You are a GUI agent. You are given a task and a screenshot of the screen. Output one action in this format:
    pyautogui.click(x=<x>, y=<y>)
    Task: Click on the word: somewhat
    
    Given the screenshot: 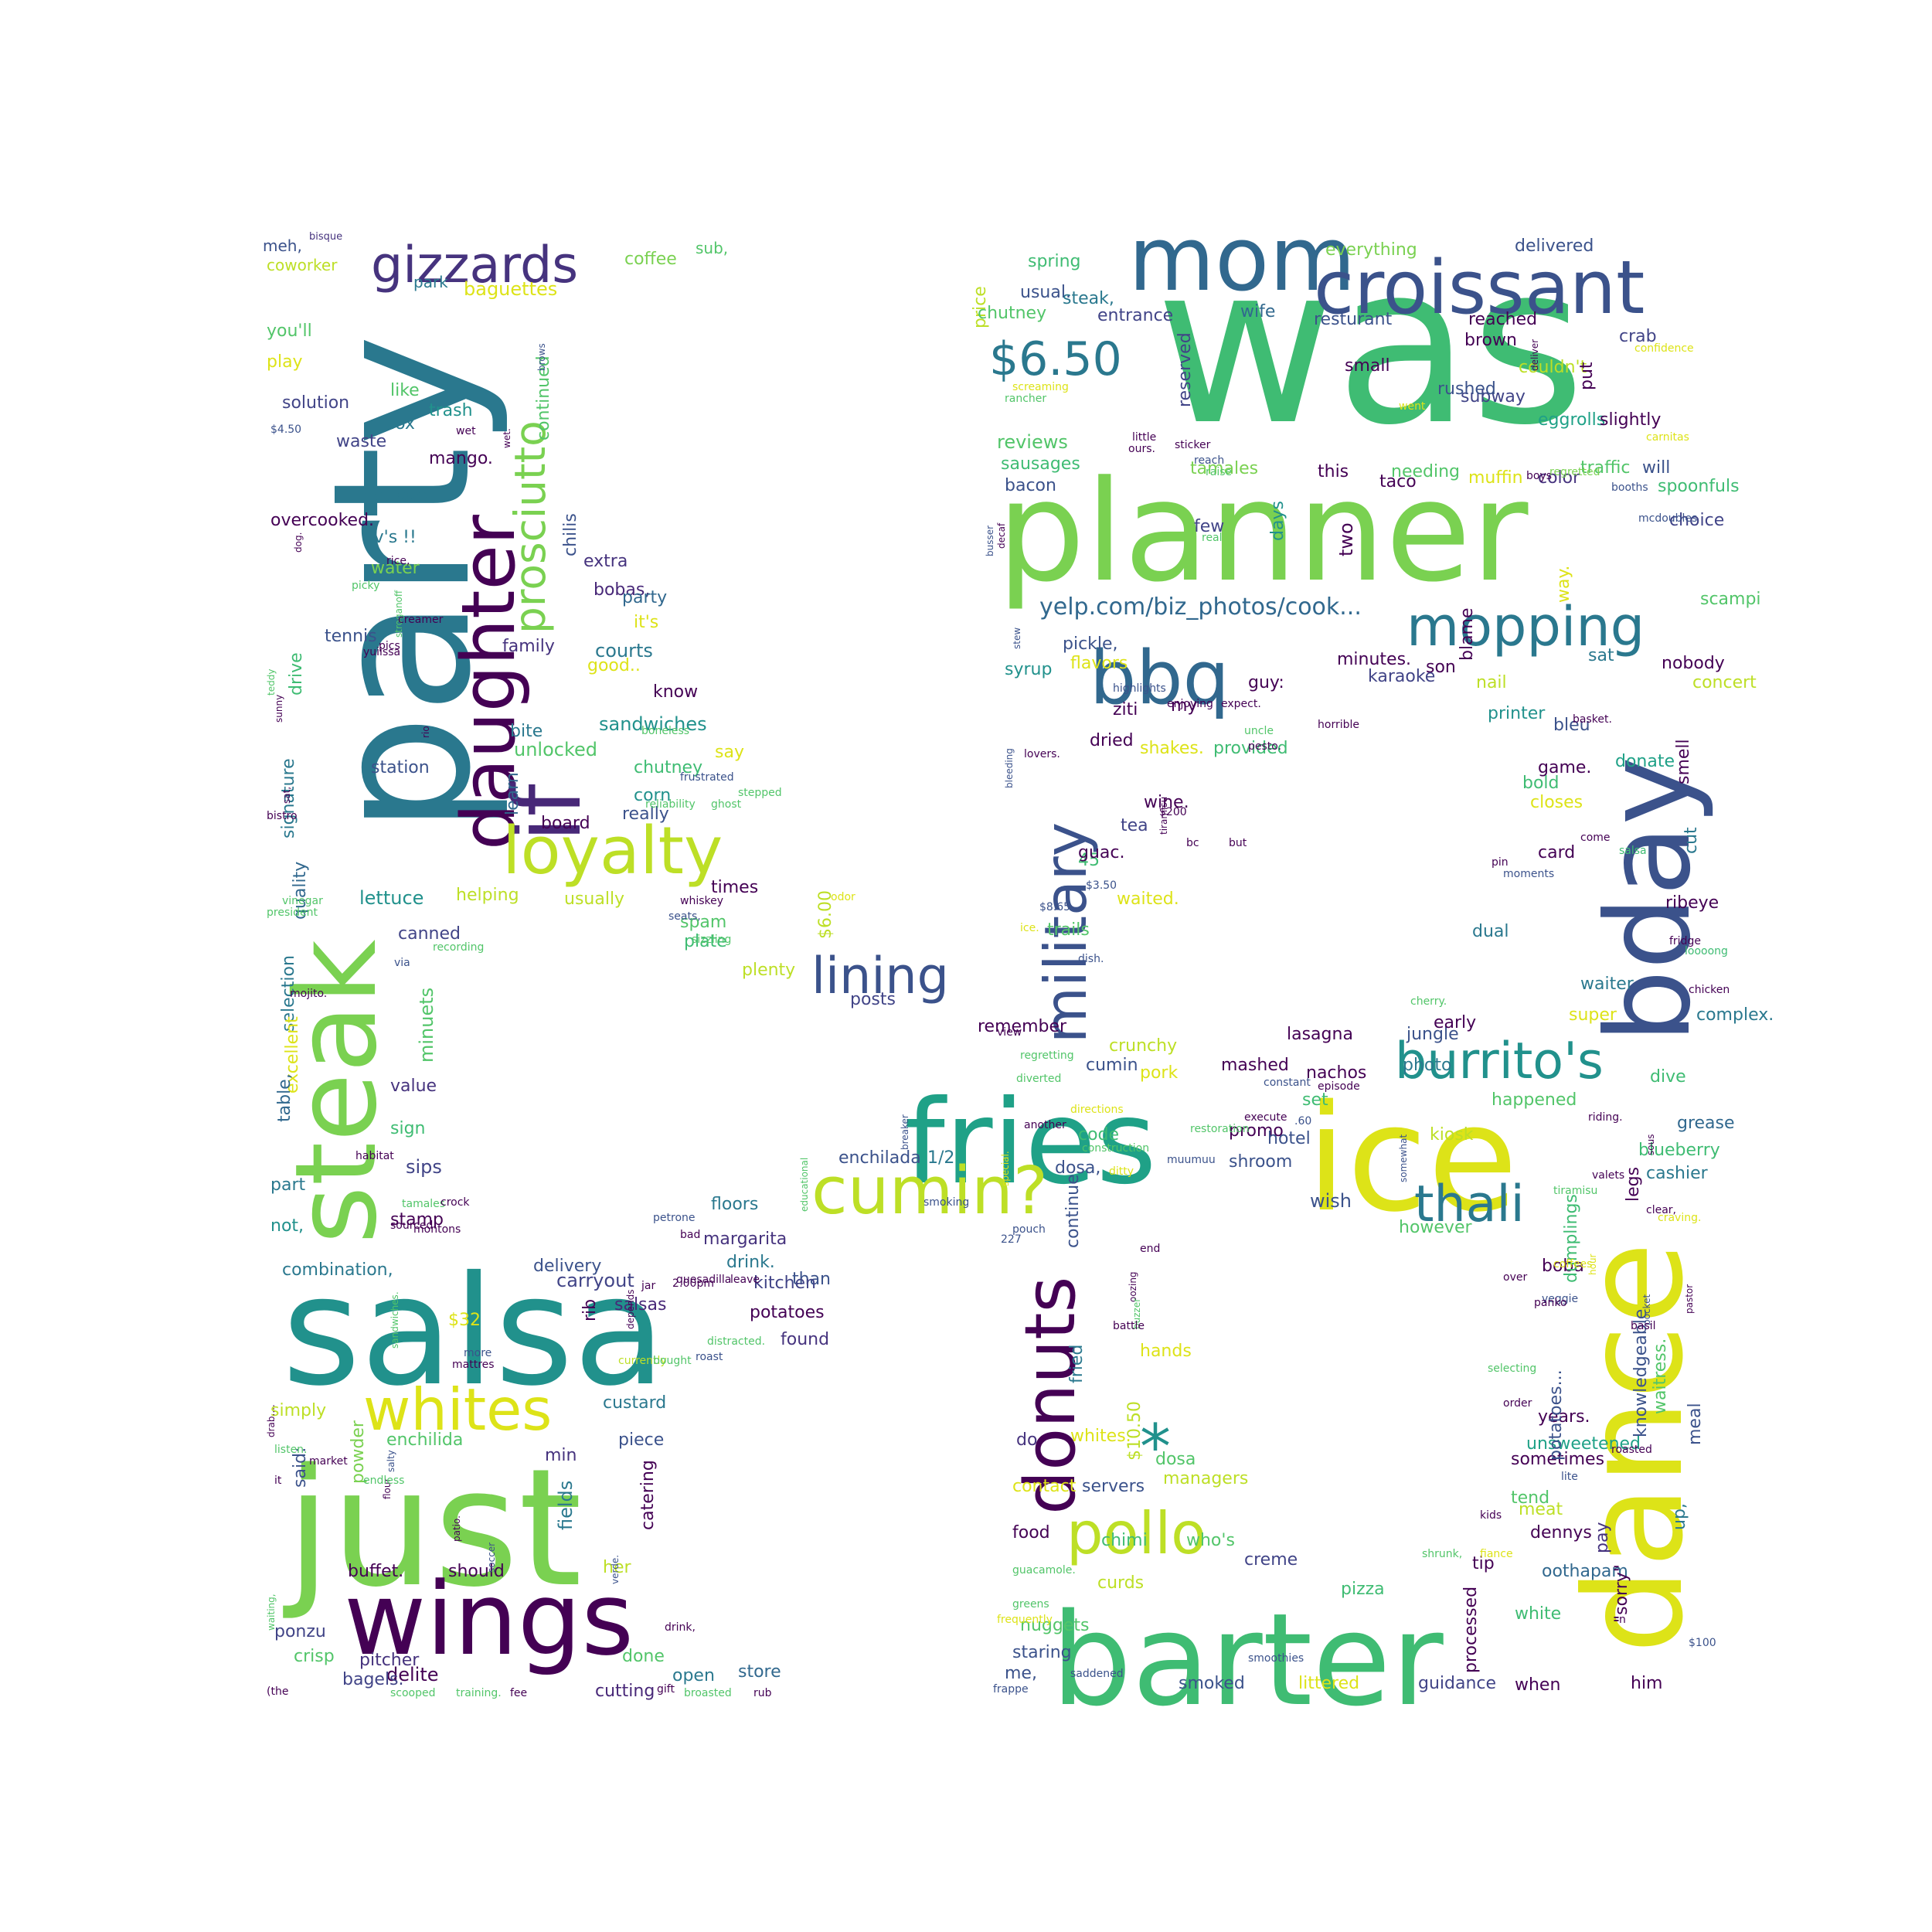 What is the action you would take?
    pyautogui.click(x=1404, y=1158)
    